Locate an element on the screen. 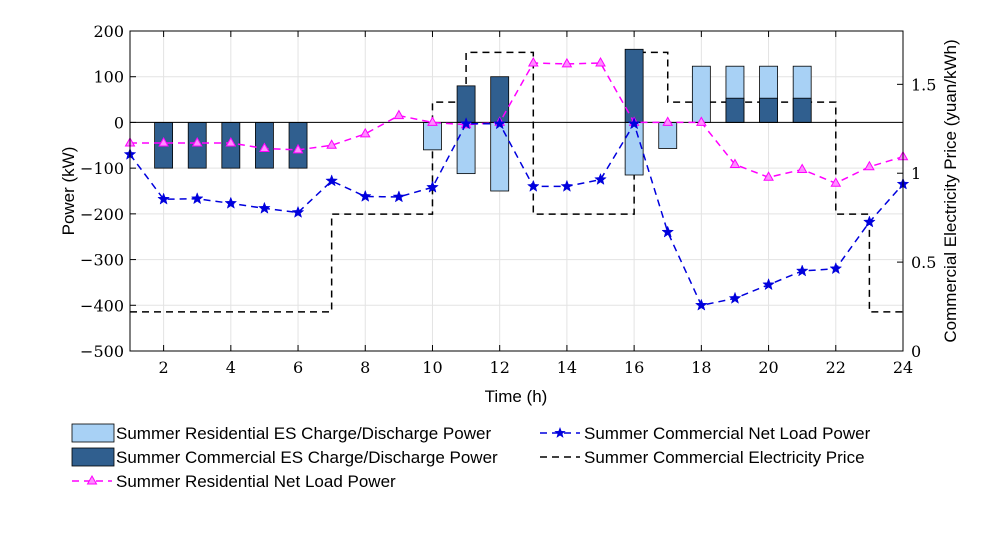 Image resolution: width=999 pixels, height=549 pixels. x-tick-label: 16 is located at coordinates (634, 367).